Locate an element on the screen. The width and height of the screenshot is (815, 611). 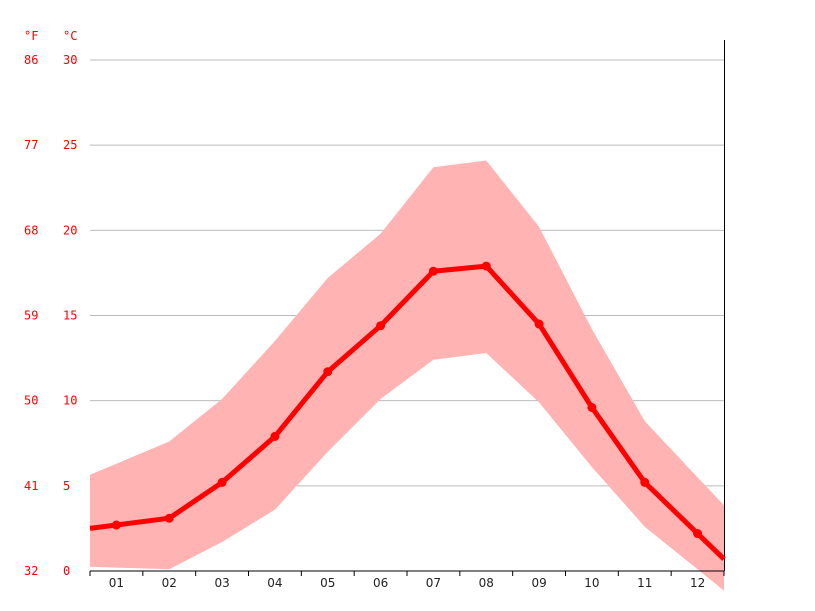
x-tick-label: 06 is located at coordinates (380, 583).